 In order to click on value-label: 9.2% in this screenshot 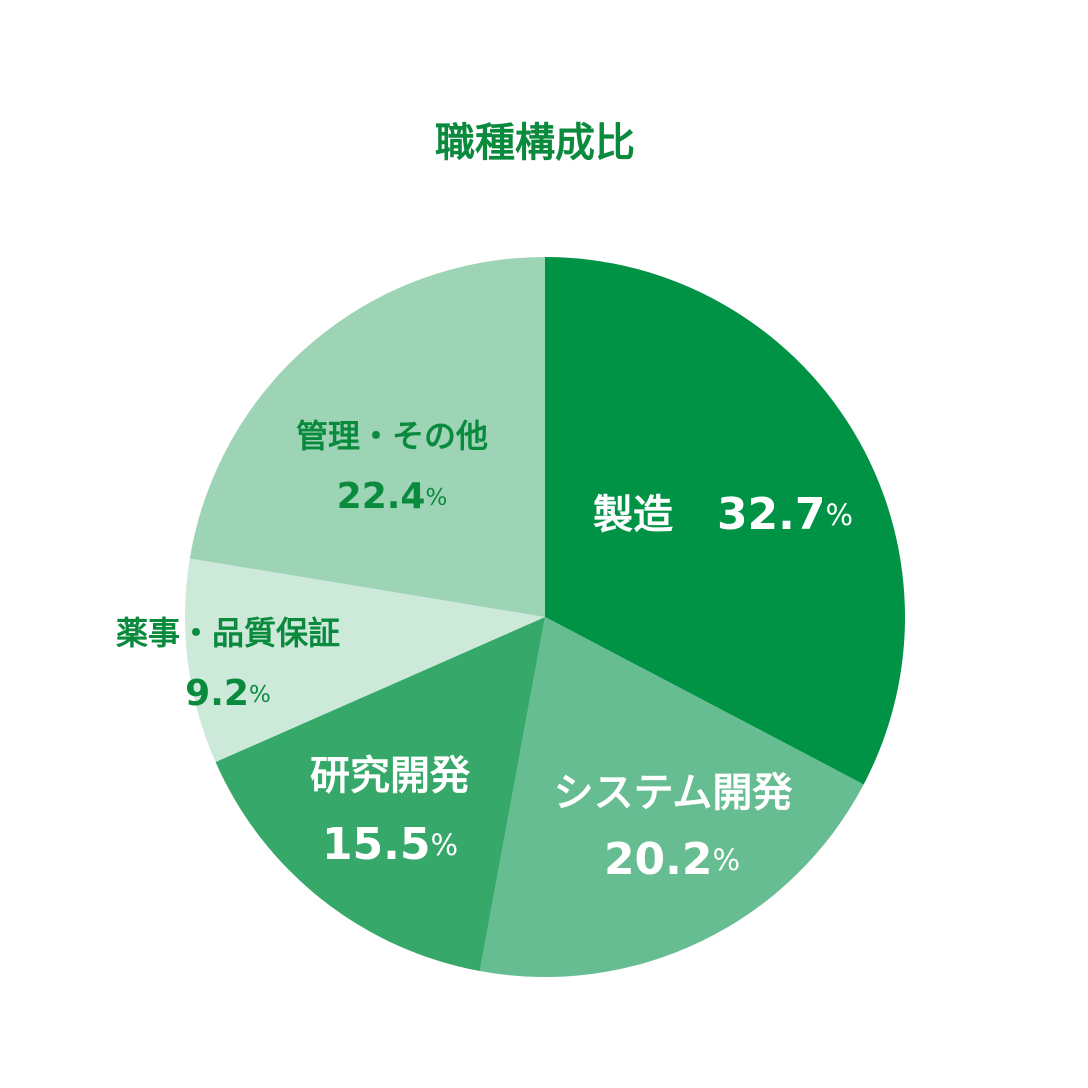, I will do `click(228, 693)`.